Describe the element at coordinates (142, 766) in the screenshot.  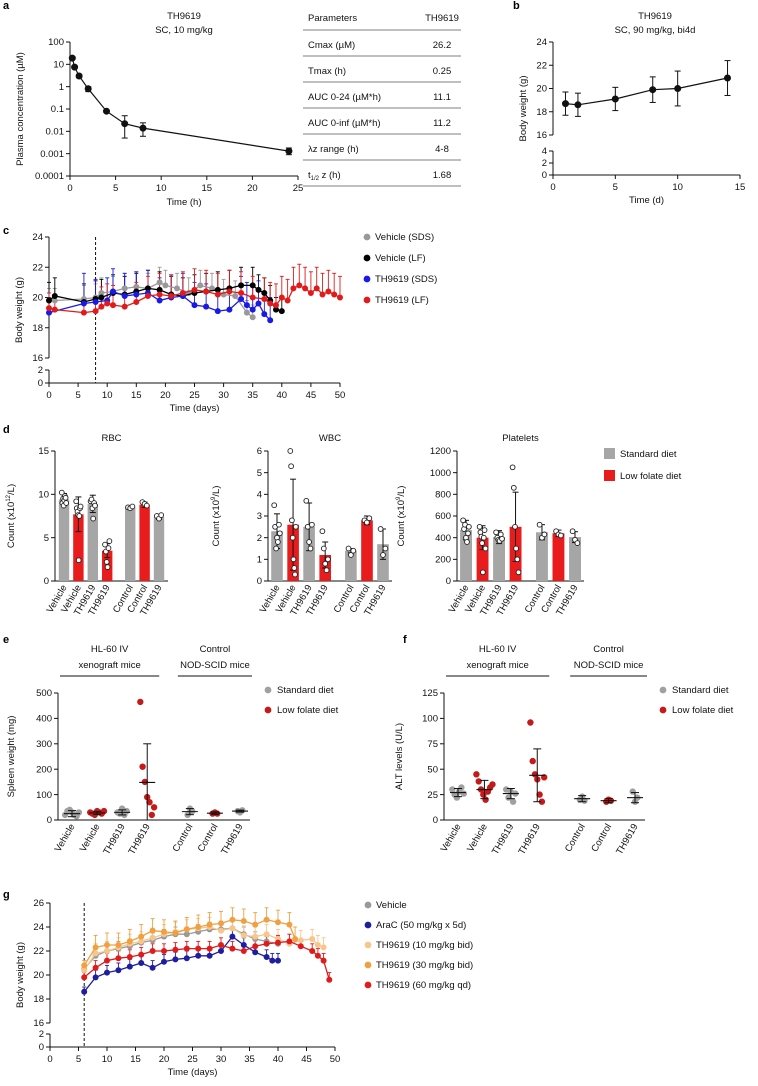
I see `e_spleen-data-point` at that location.